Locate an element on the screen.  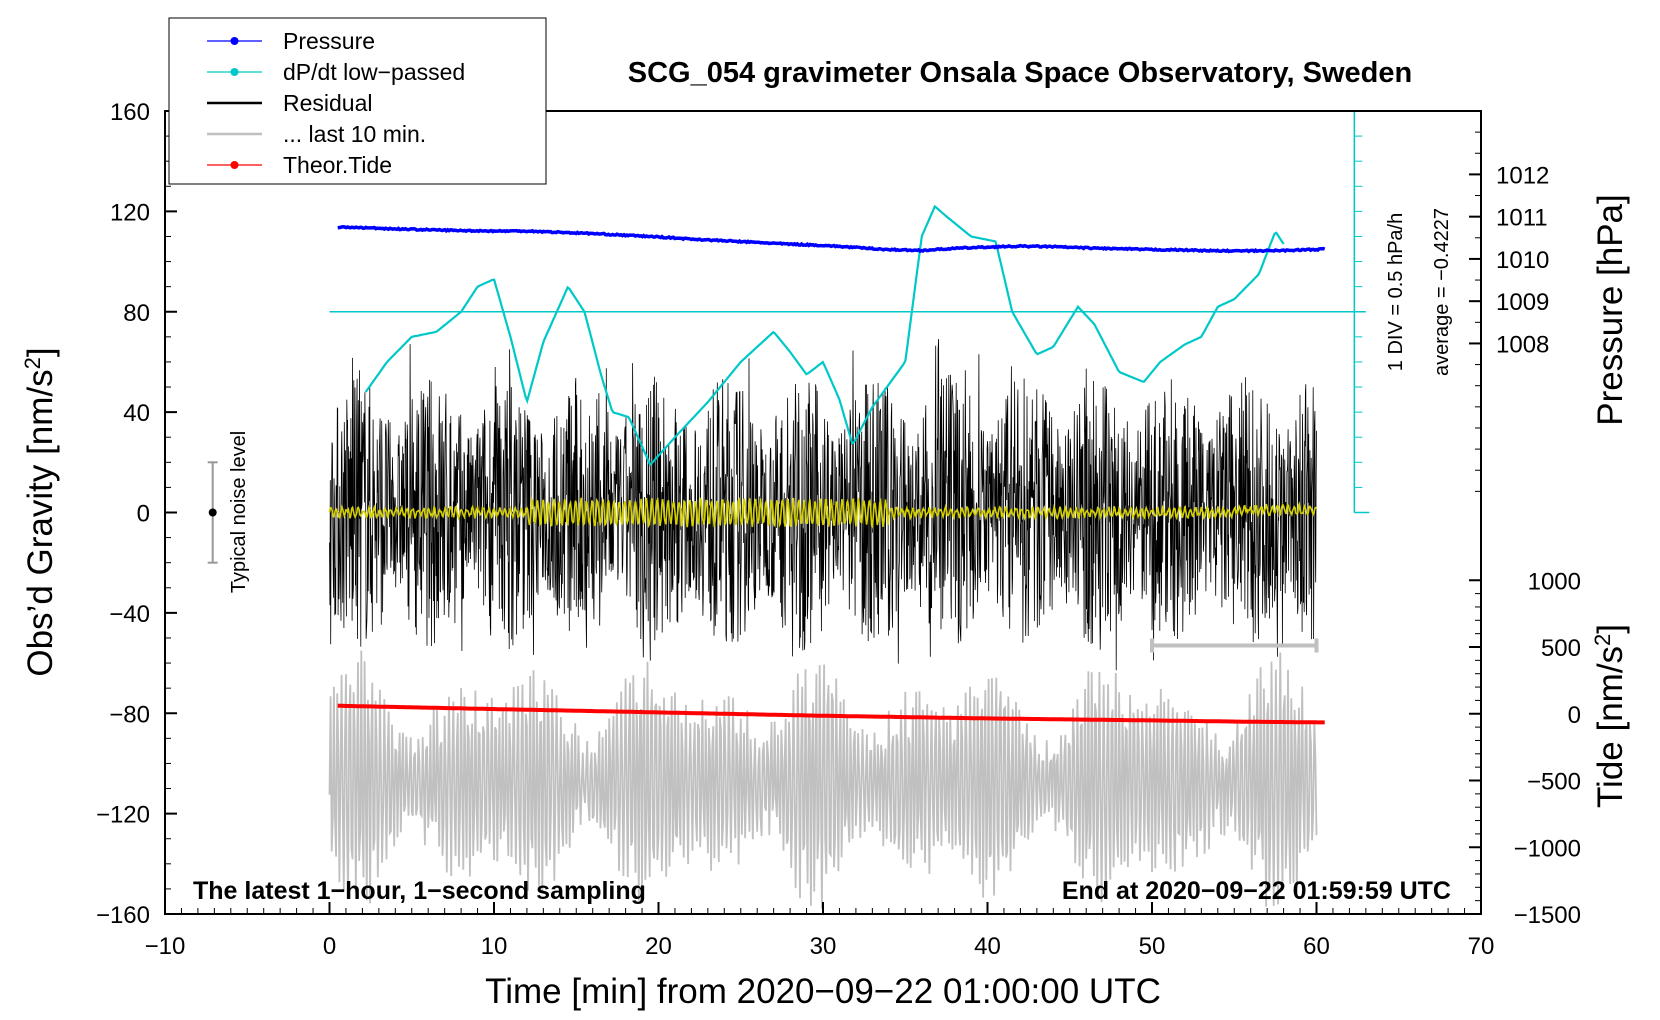
y-axis-label-tide: Tide [nm/s2] is located at coordinates (1610, 716).